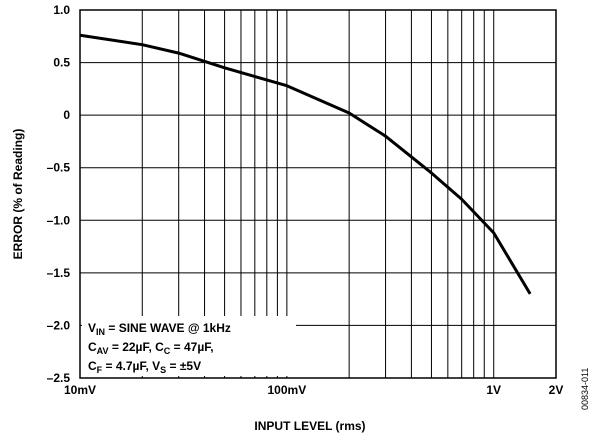 The image size is (593, 444). Describe the element at coordinates (100, 332) in the screenshot. I see `subscript: IN` at that location.